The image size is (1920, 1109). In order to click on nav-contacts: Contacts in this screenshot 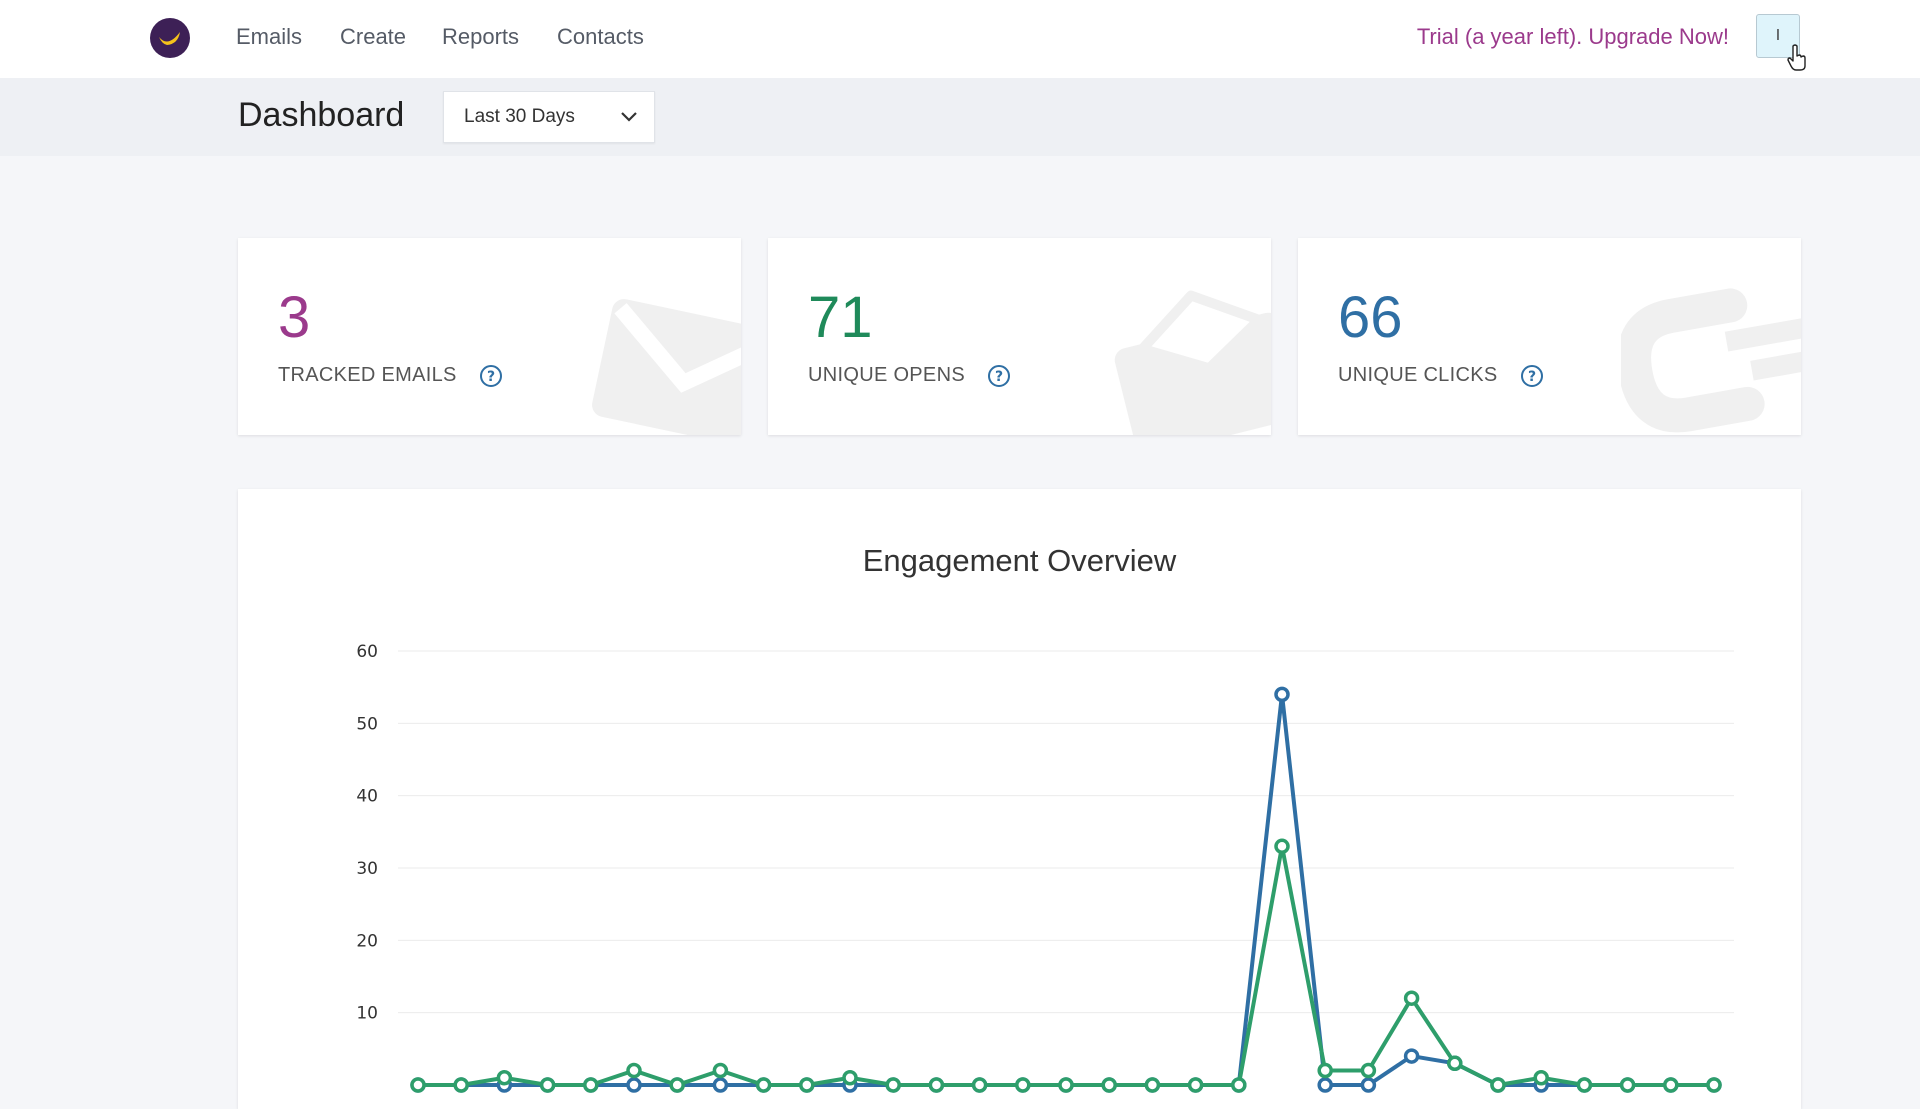, I will do `click(600, 36)`.